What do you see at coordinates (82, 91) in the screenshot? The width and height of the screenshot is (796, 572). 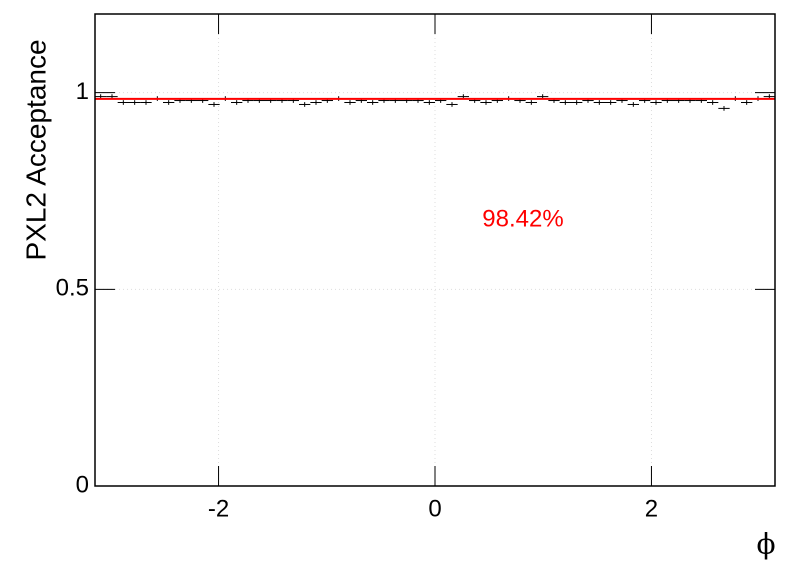 I see `y-tick-label: 1` at bounding box center [82, 91].